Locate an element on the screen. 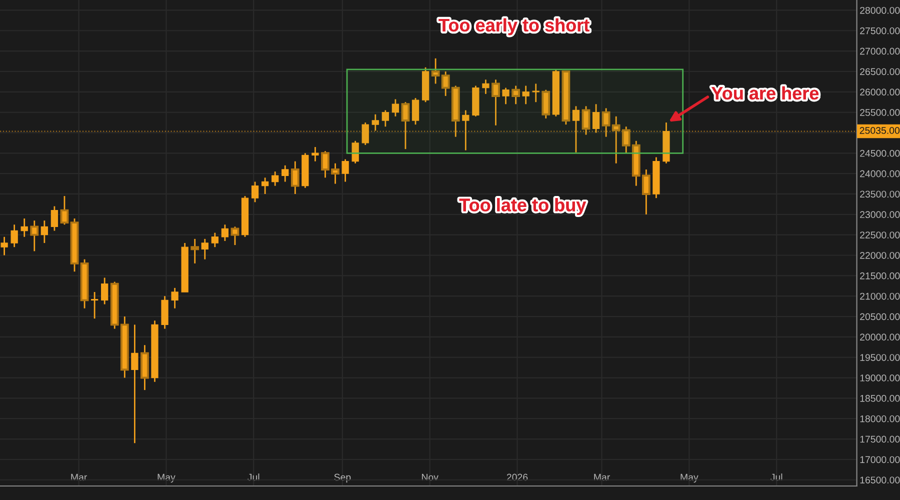  y-tick-label: 26500.00 is located at coordinates (880, 72).